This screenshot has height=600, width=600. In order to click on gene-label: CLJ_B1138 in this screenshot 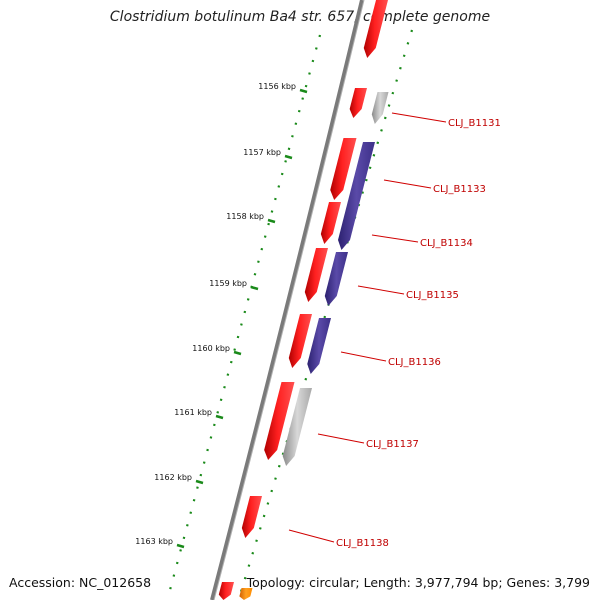, I will do `click(362, 543)`.